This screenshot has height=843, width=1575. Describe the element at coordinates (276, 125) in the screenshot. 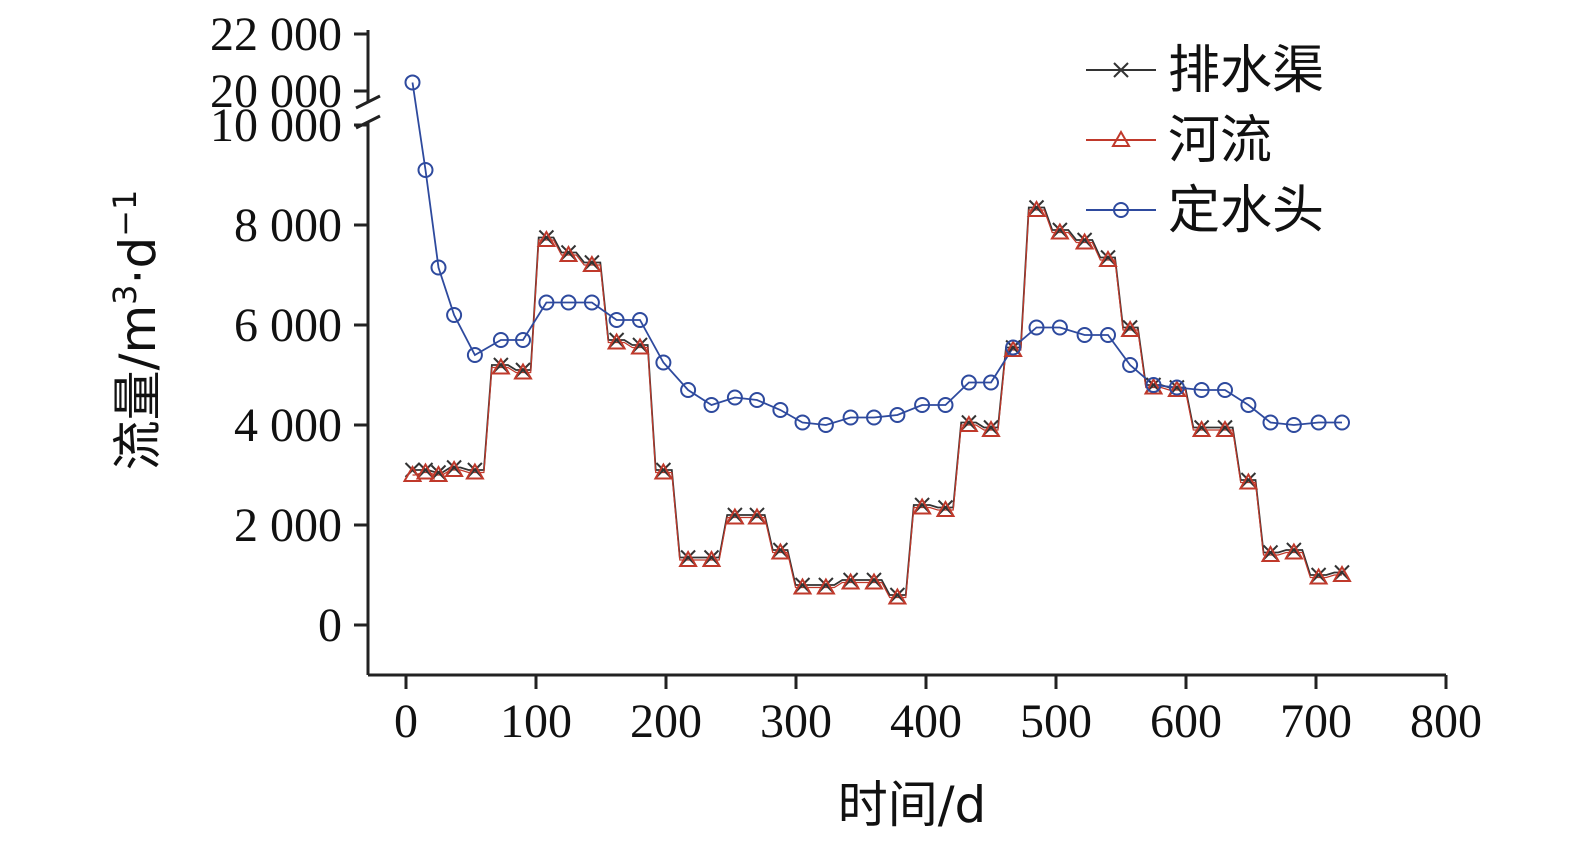

I see `y-tick-label: 10 000` at that location.